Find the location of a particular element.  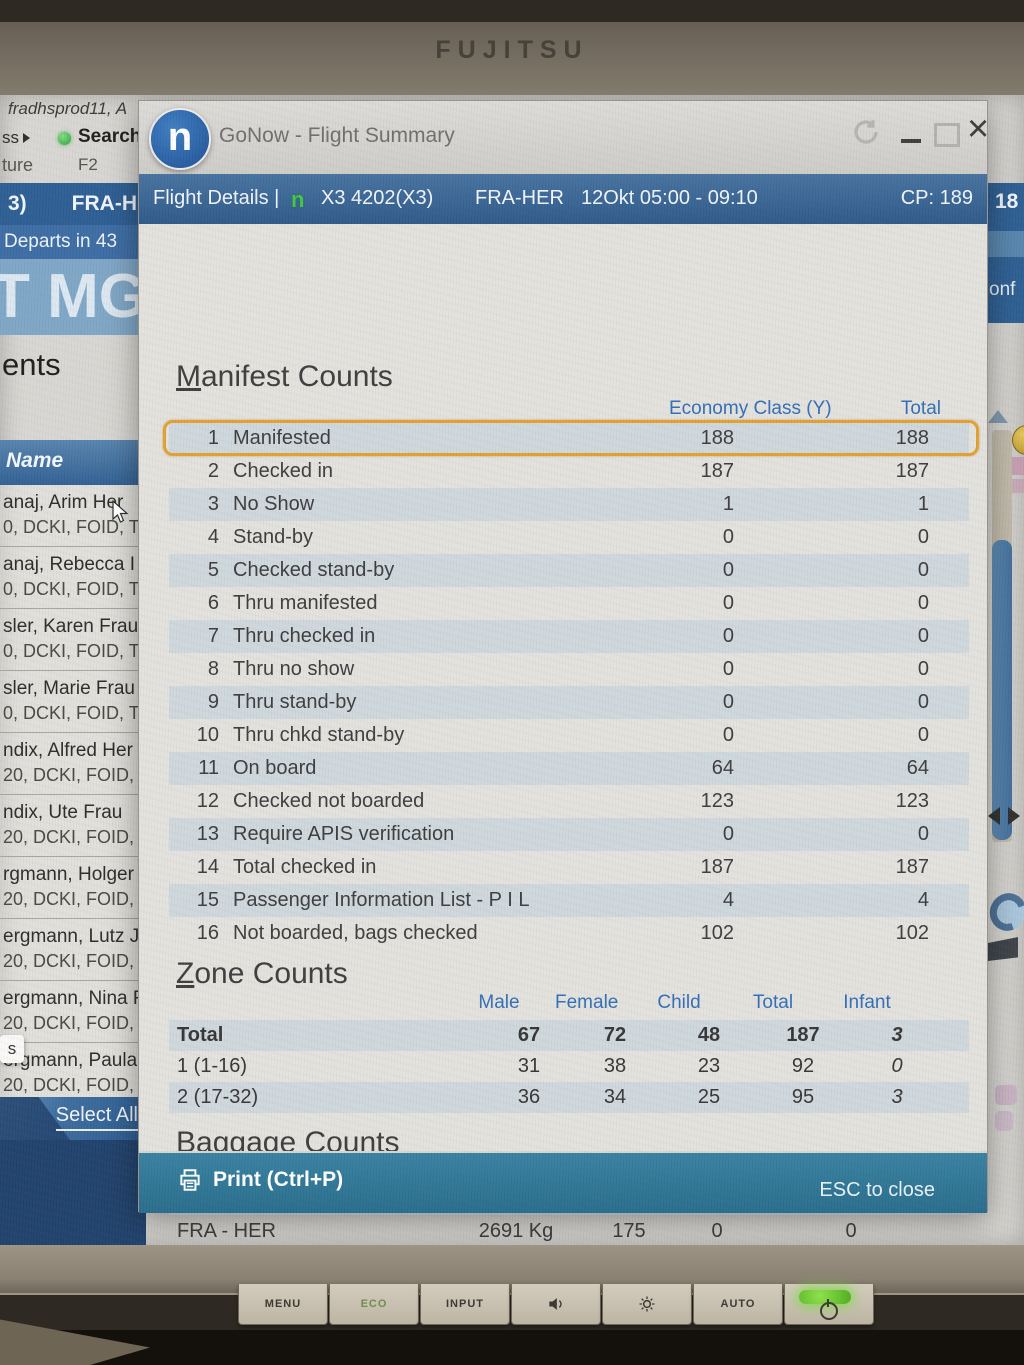

zone-label: Total is located at coordinates (200, 1035).